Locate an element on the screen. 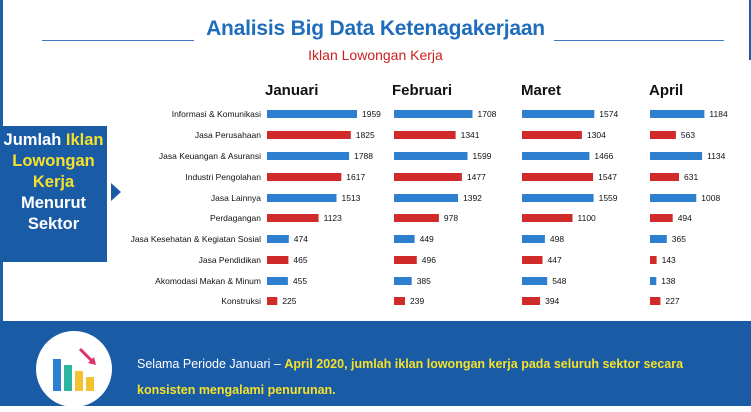  bar-value-label: 1599 is located at coordinates (482, 156).